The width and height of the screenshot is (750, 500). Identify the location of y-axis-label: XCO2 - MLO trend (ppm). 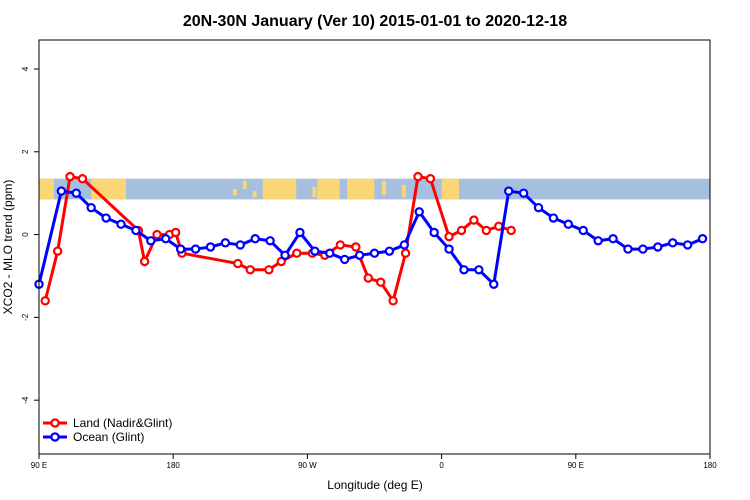
(8, 247).